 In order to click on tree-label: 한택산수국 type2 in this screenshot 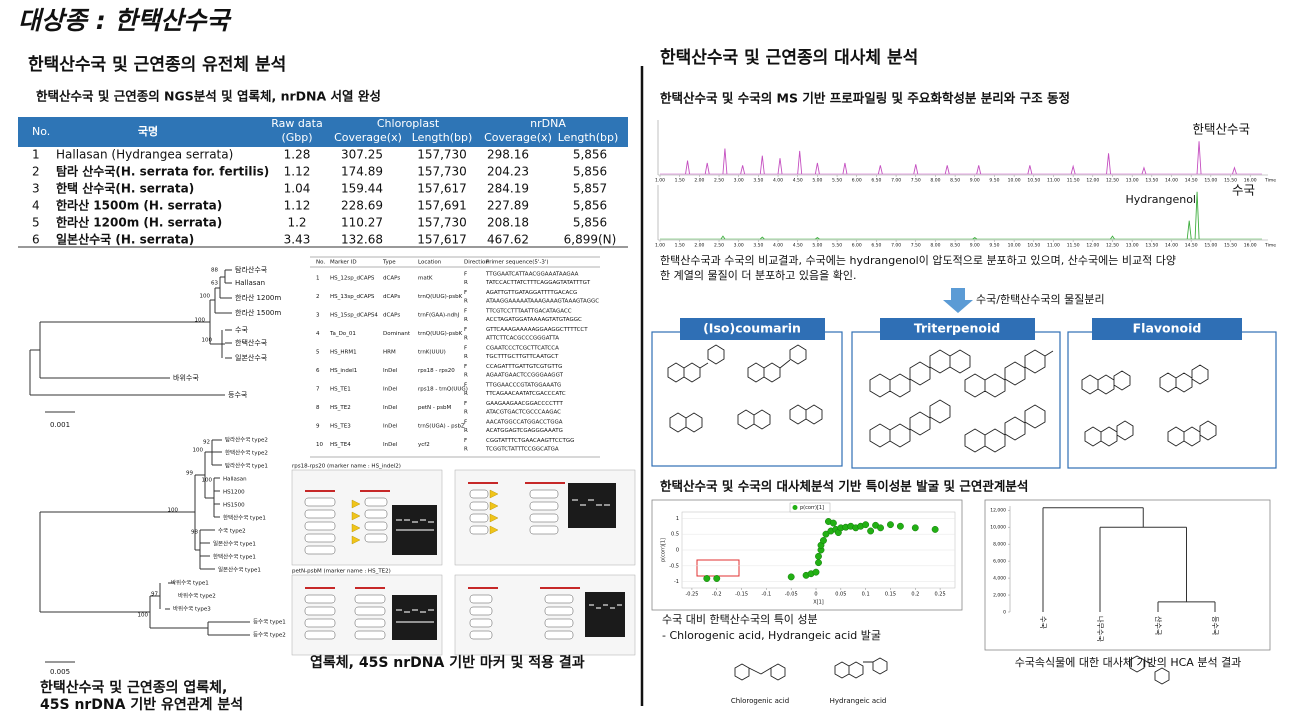, I will do `click(246, 453)`.